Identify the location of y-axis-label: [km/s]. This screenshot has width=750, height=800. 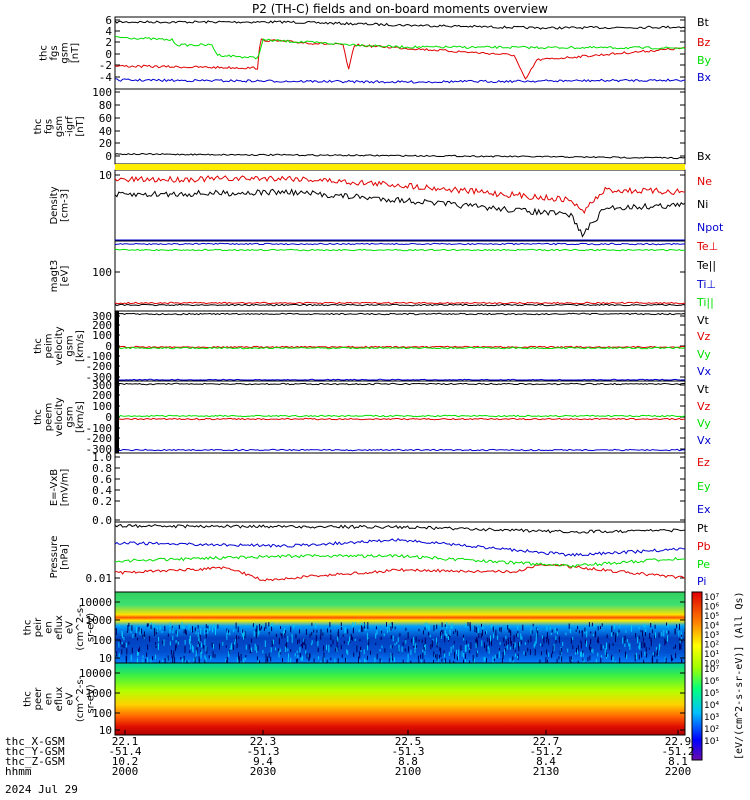
(80, 417).